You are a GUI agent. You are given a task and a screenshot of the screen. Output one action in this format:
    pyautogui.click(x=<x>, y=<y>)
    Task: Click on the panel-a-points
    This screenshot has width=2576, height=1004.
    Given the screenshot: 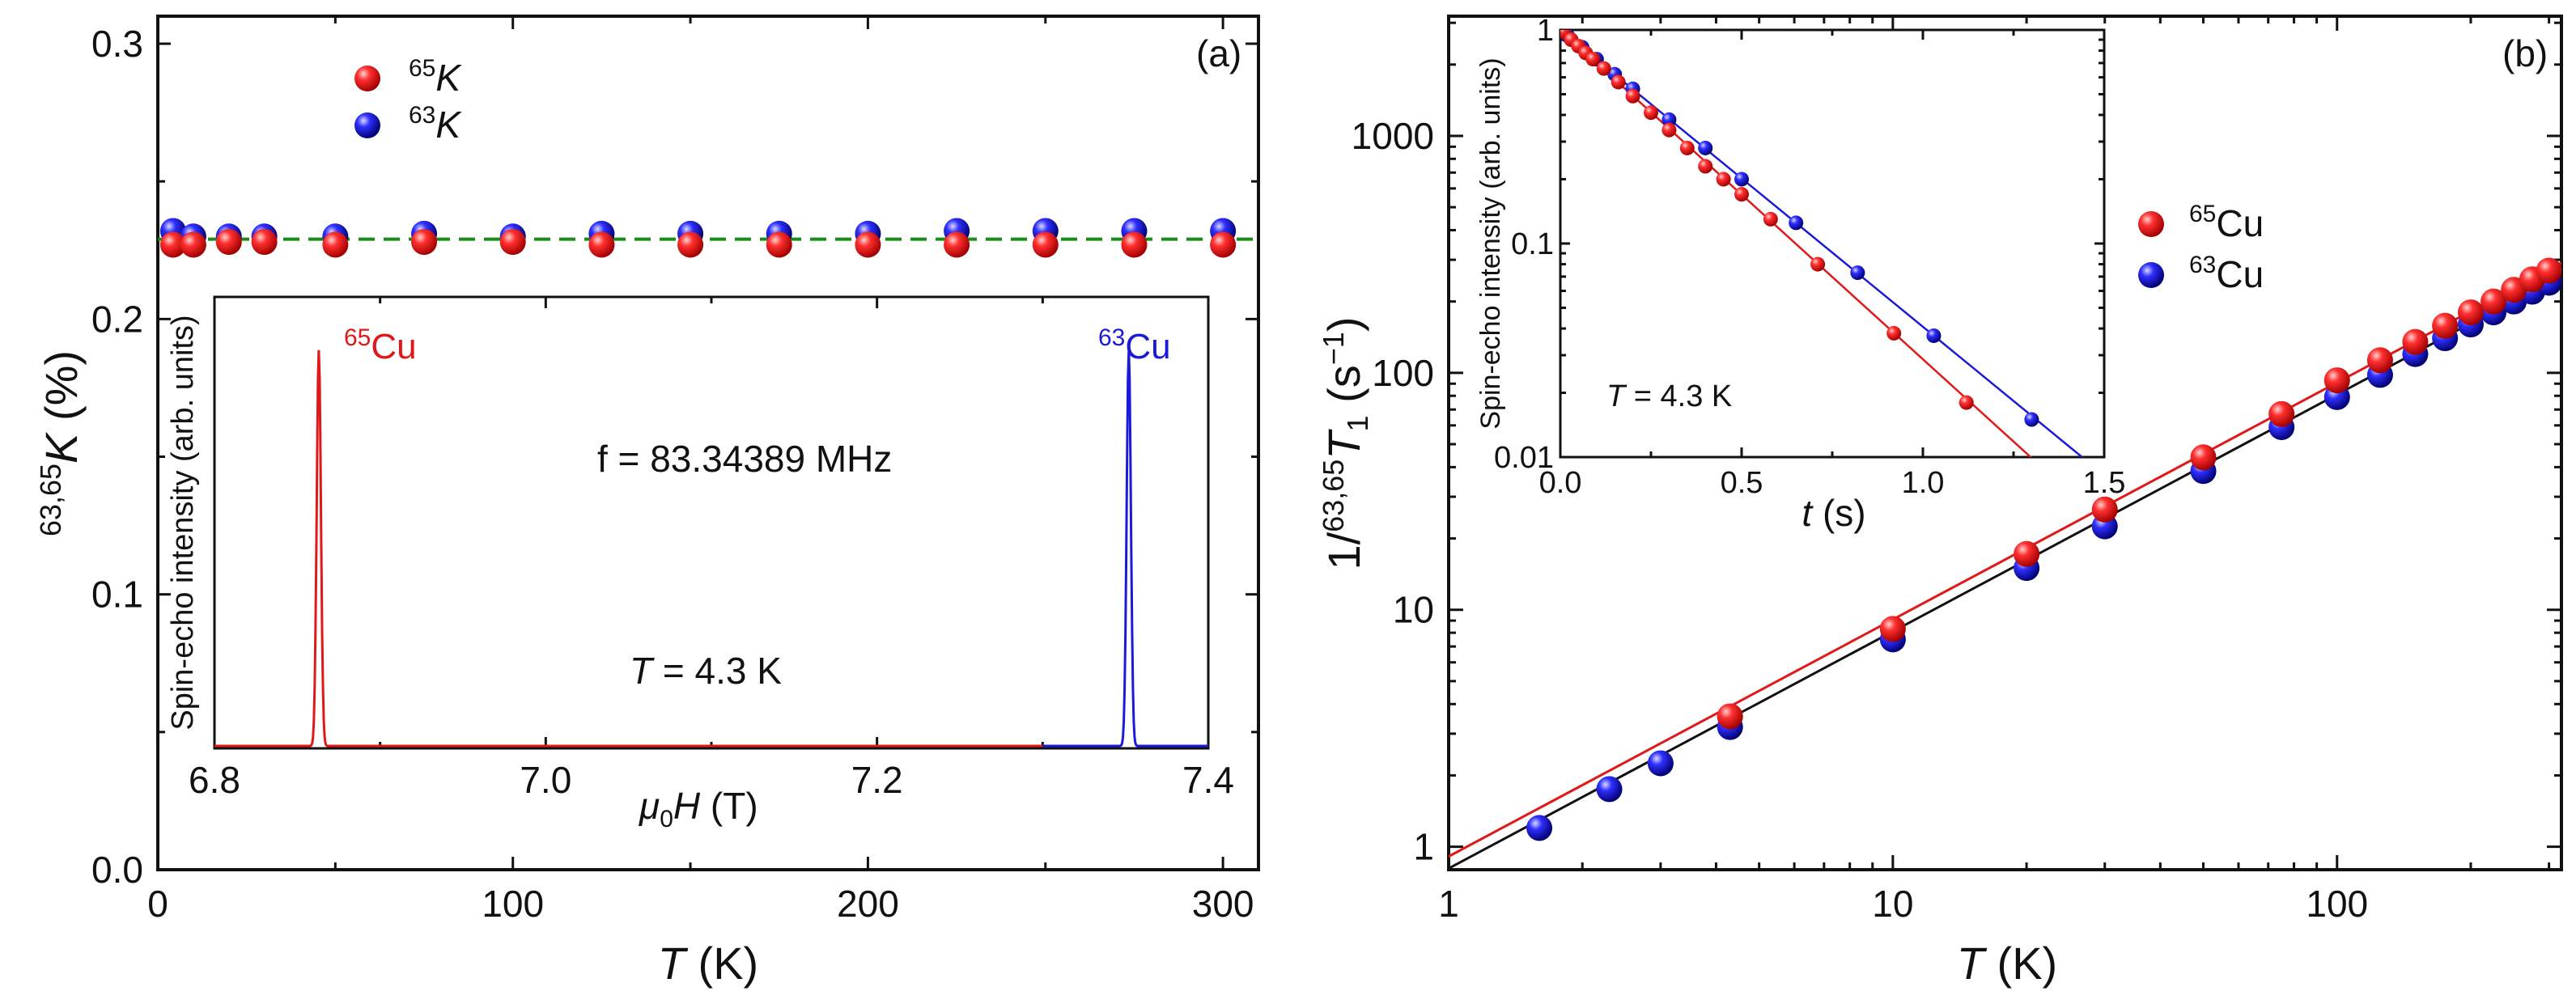 What is the action you would take?
    pyautogui.click(x=698, y=238)
    